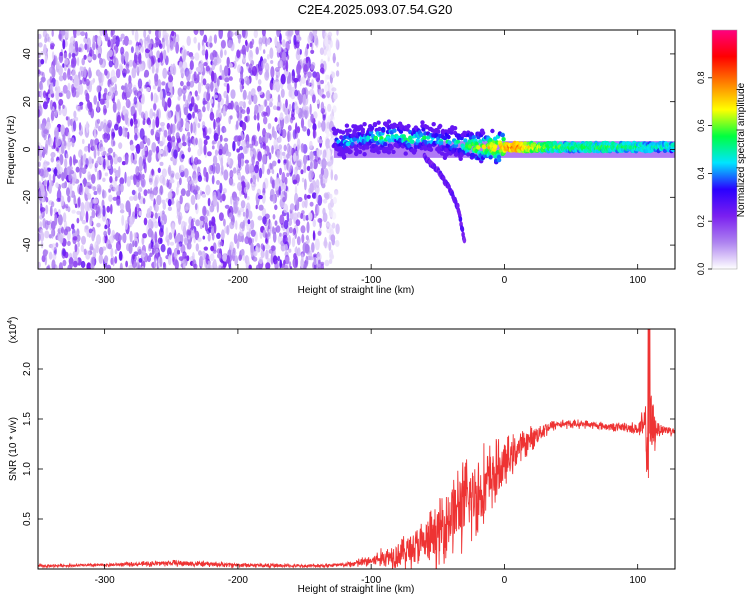 The height and width of the screenshot is (600, 750). Describe the element at coordinates (13, 449) in the screenshot. I see `snr-y-label: SNR (10 * v/v)` at that location.